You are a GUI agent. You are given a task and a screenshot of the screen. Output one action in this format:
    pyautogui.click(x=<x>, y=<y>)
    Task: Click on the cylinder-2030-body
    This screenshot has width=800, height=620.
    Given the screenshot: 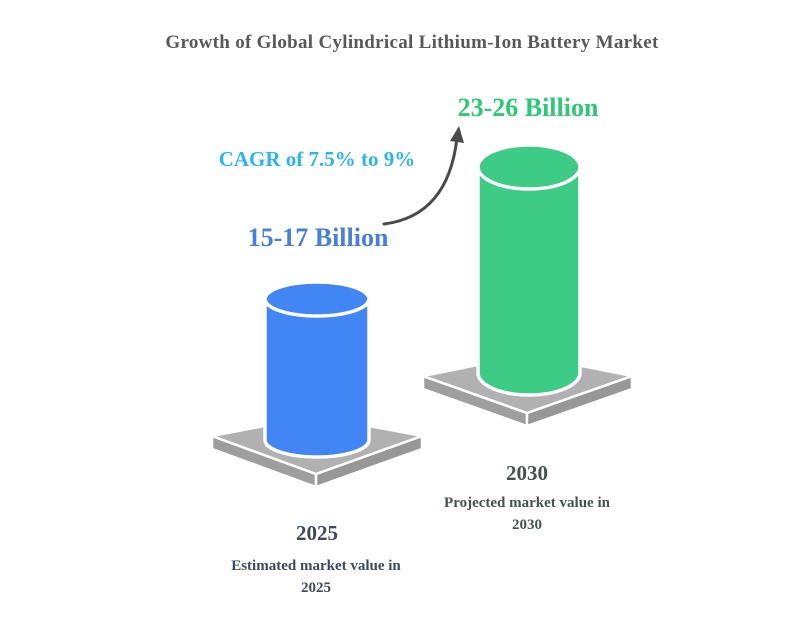 What is the action you would take?
    pyautogui.click(x=529, y=281)
    